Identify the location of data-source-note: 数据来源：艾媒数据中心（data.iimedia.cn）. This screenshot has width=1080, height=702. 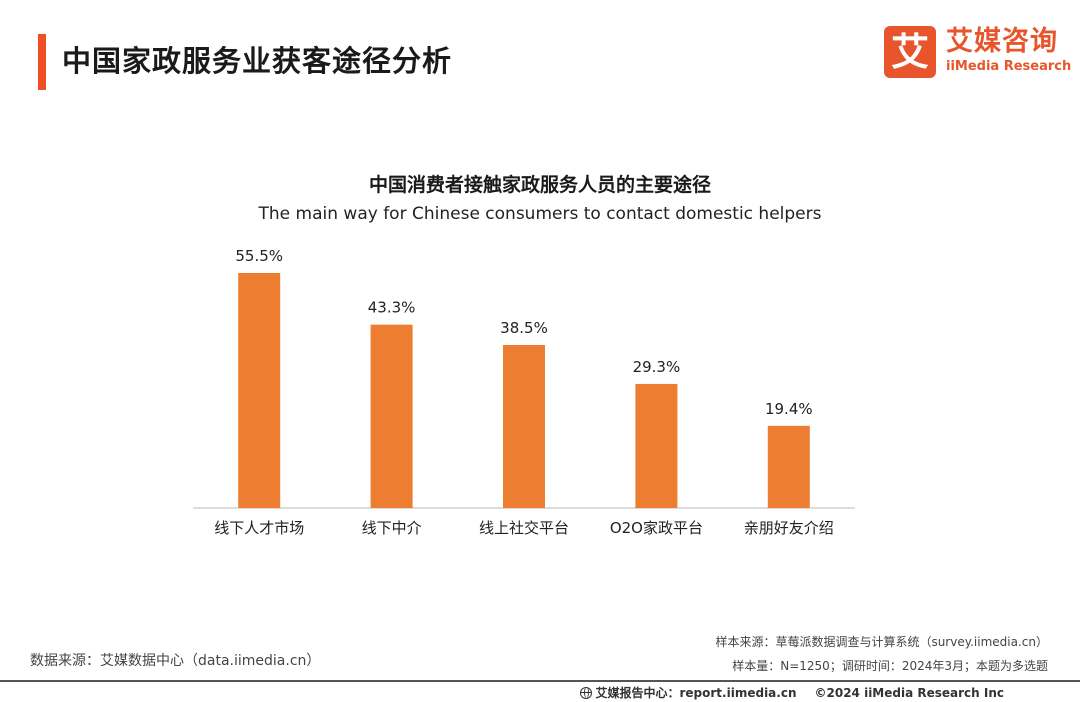
(175, 661).